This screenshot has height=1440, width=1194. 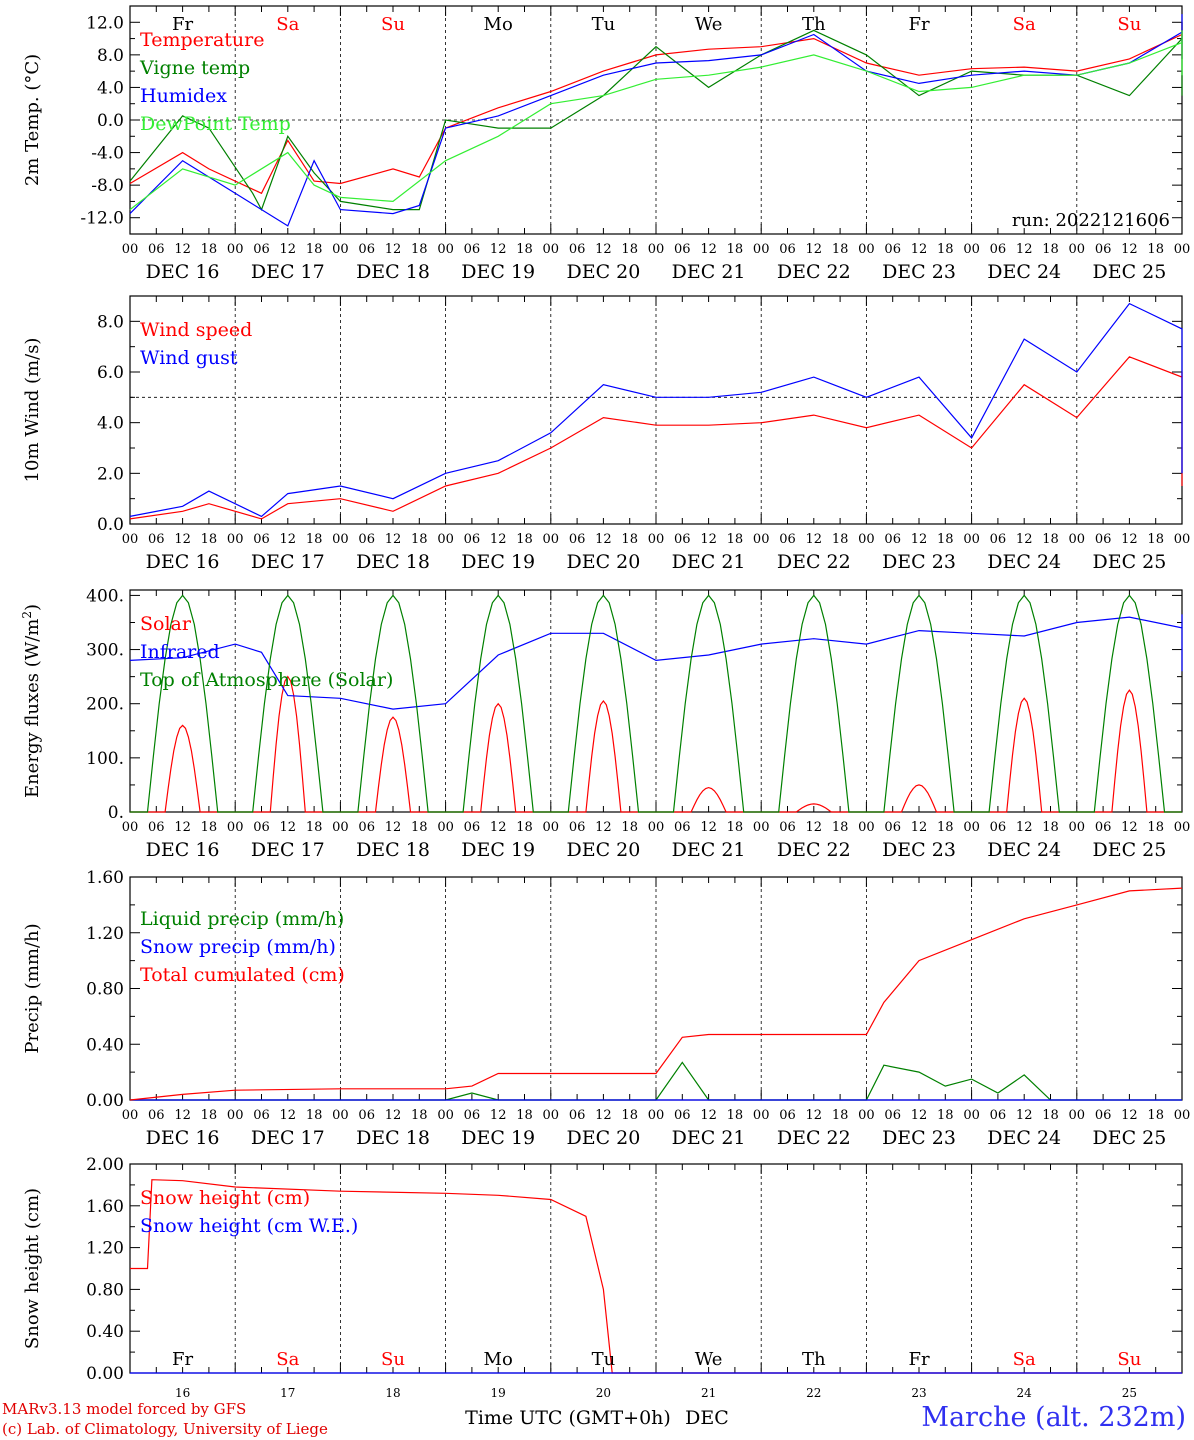 What do you see at coordinates (709, 24) in the screenshot?
I see `weekday-label: We` at bounding box center [709, 24].